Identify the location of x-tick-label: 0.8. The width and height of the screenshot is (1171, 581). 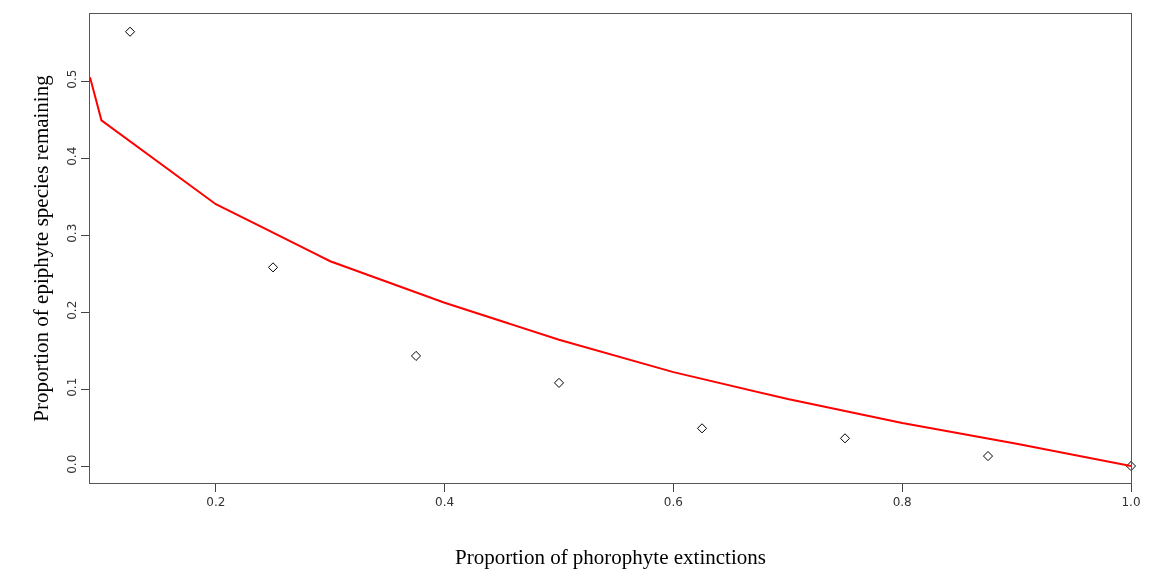
(902, 502).